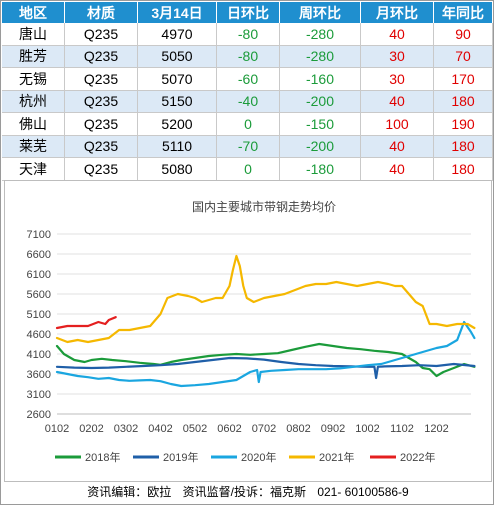  What do you see at coordinates (229, 429) in the screenshot?
I see `x-tick-label: 0602` at bounding box center [229, 429].